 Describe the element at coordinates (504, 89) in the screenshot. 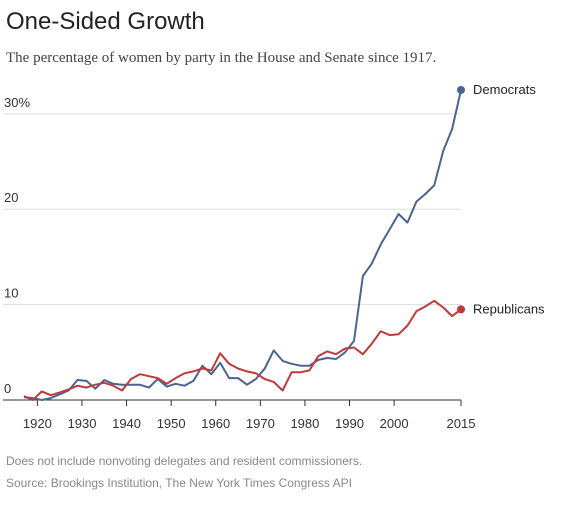

I see `series-label-democrats: Democrats` at that location.